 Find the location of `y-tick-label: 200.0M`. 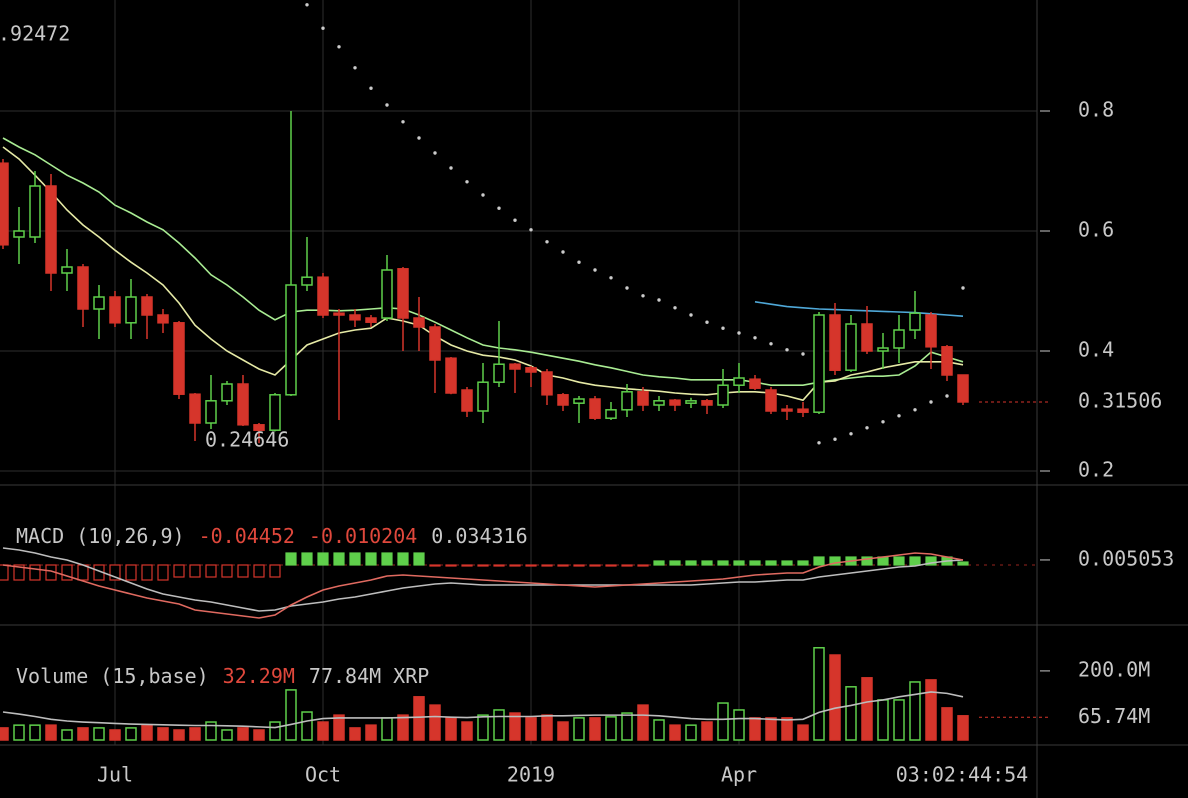

y-tick-label: 200.0M is located at coordinates (1114, 669).